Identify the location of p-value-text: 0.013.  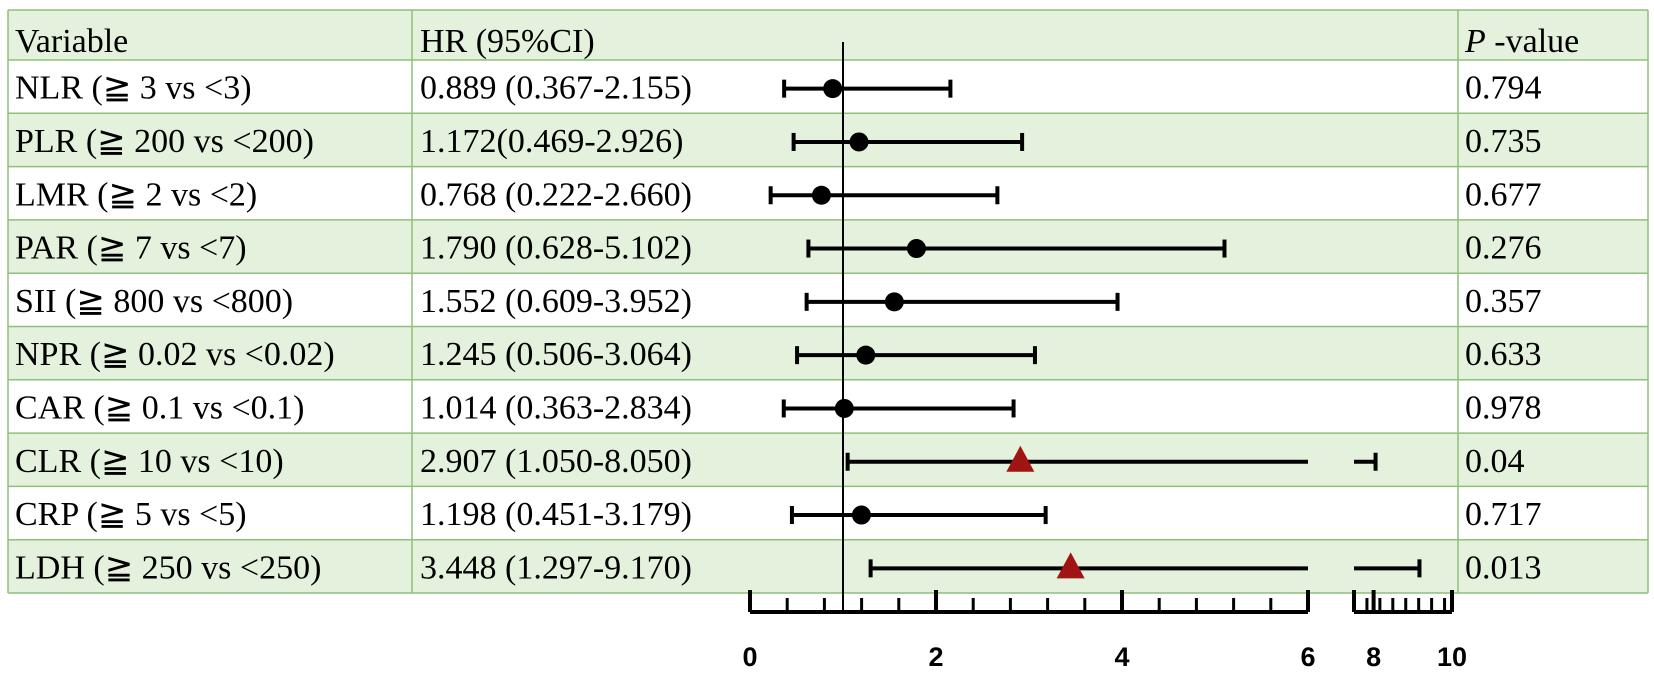
(1503, 567).